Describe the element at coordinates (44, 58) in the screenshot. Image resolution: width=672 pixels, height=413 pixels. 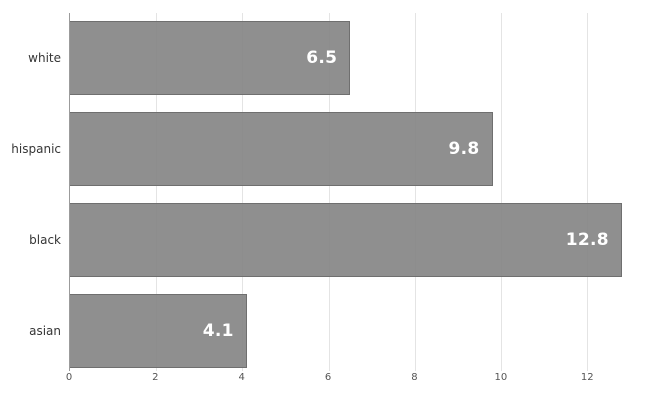
I see `category-label-white: white` at that location.